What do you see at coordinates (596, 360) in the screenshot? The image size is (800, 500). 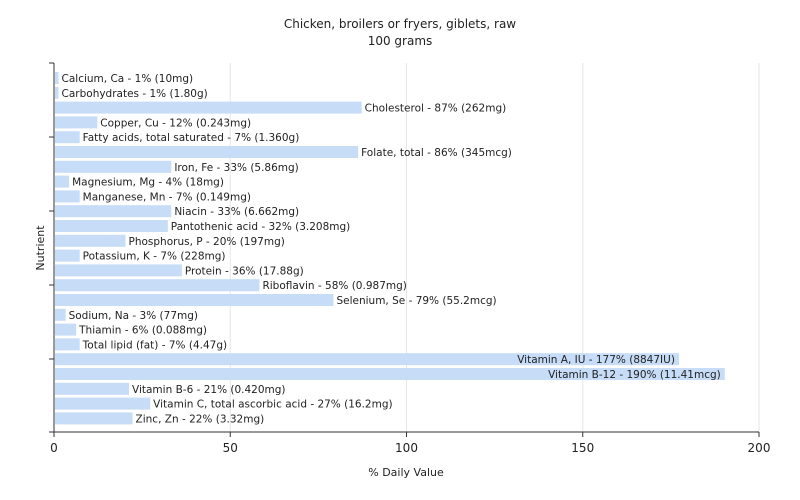 I see `bar-label-19: Vitamin A, IU - 177% (8847IU)` at bounding box center [596, 360].